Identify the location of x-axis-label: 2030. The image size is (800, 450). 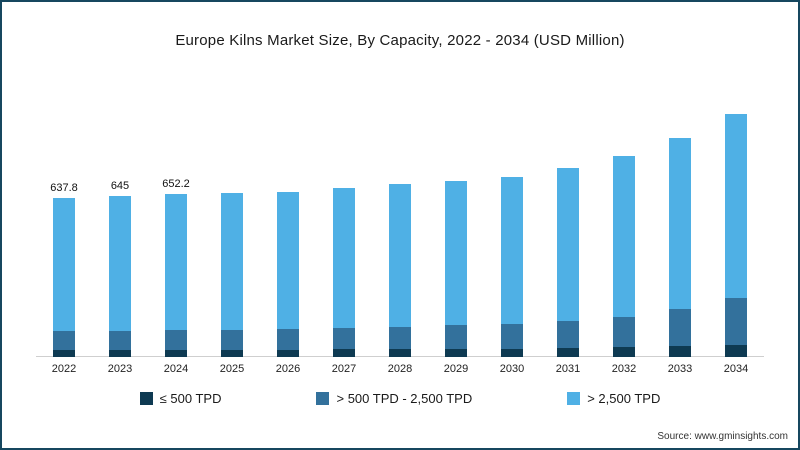
(512, 369).